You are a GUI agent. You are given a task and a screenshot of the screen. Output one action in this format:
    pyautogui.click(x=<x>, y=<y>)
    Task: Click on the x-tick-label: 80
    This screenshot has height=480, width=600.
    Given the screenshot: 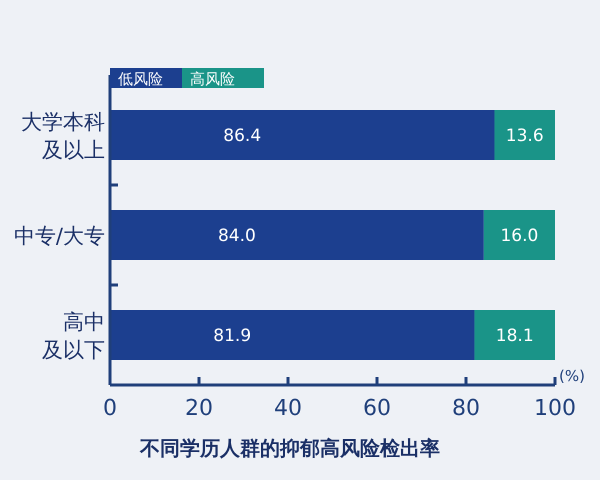 What is the action you would take?
    pyautogui.click(x=466, y=408)
    